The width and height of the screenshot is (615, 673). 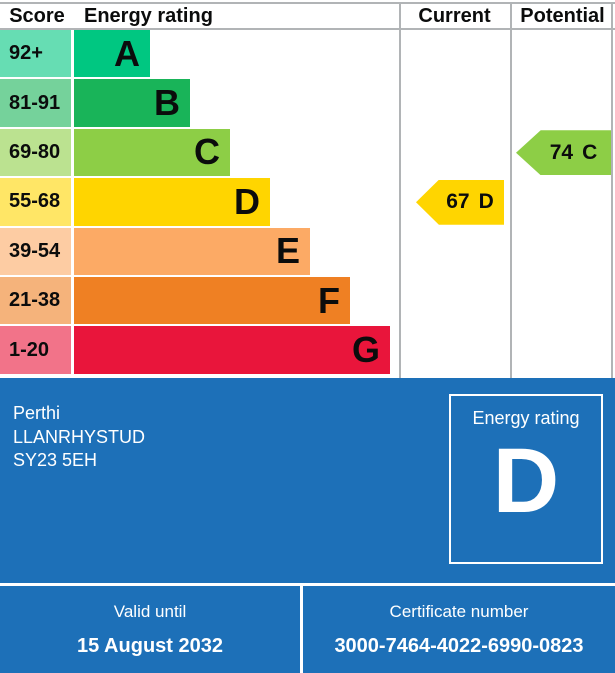 What do you see at coordinates (151, 629) in the screenshot?
I see `valid-until-cell: Valid until 15 August 2032` at bounding box center [151, 629].